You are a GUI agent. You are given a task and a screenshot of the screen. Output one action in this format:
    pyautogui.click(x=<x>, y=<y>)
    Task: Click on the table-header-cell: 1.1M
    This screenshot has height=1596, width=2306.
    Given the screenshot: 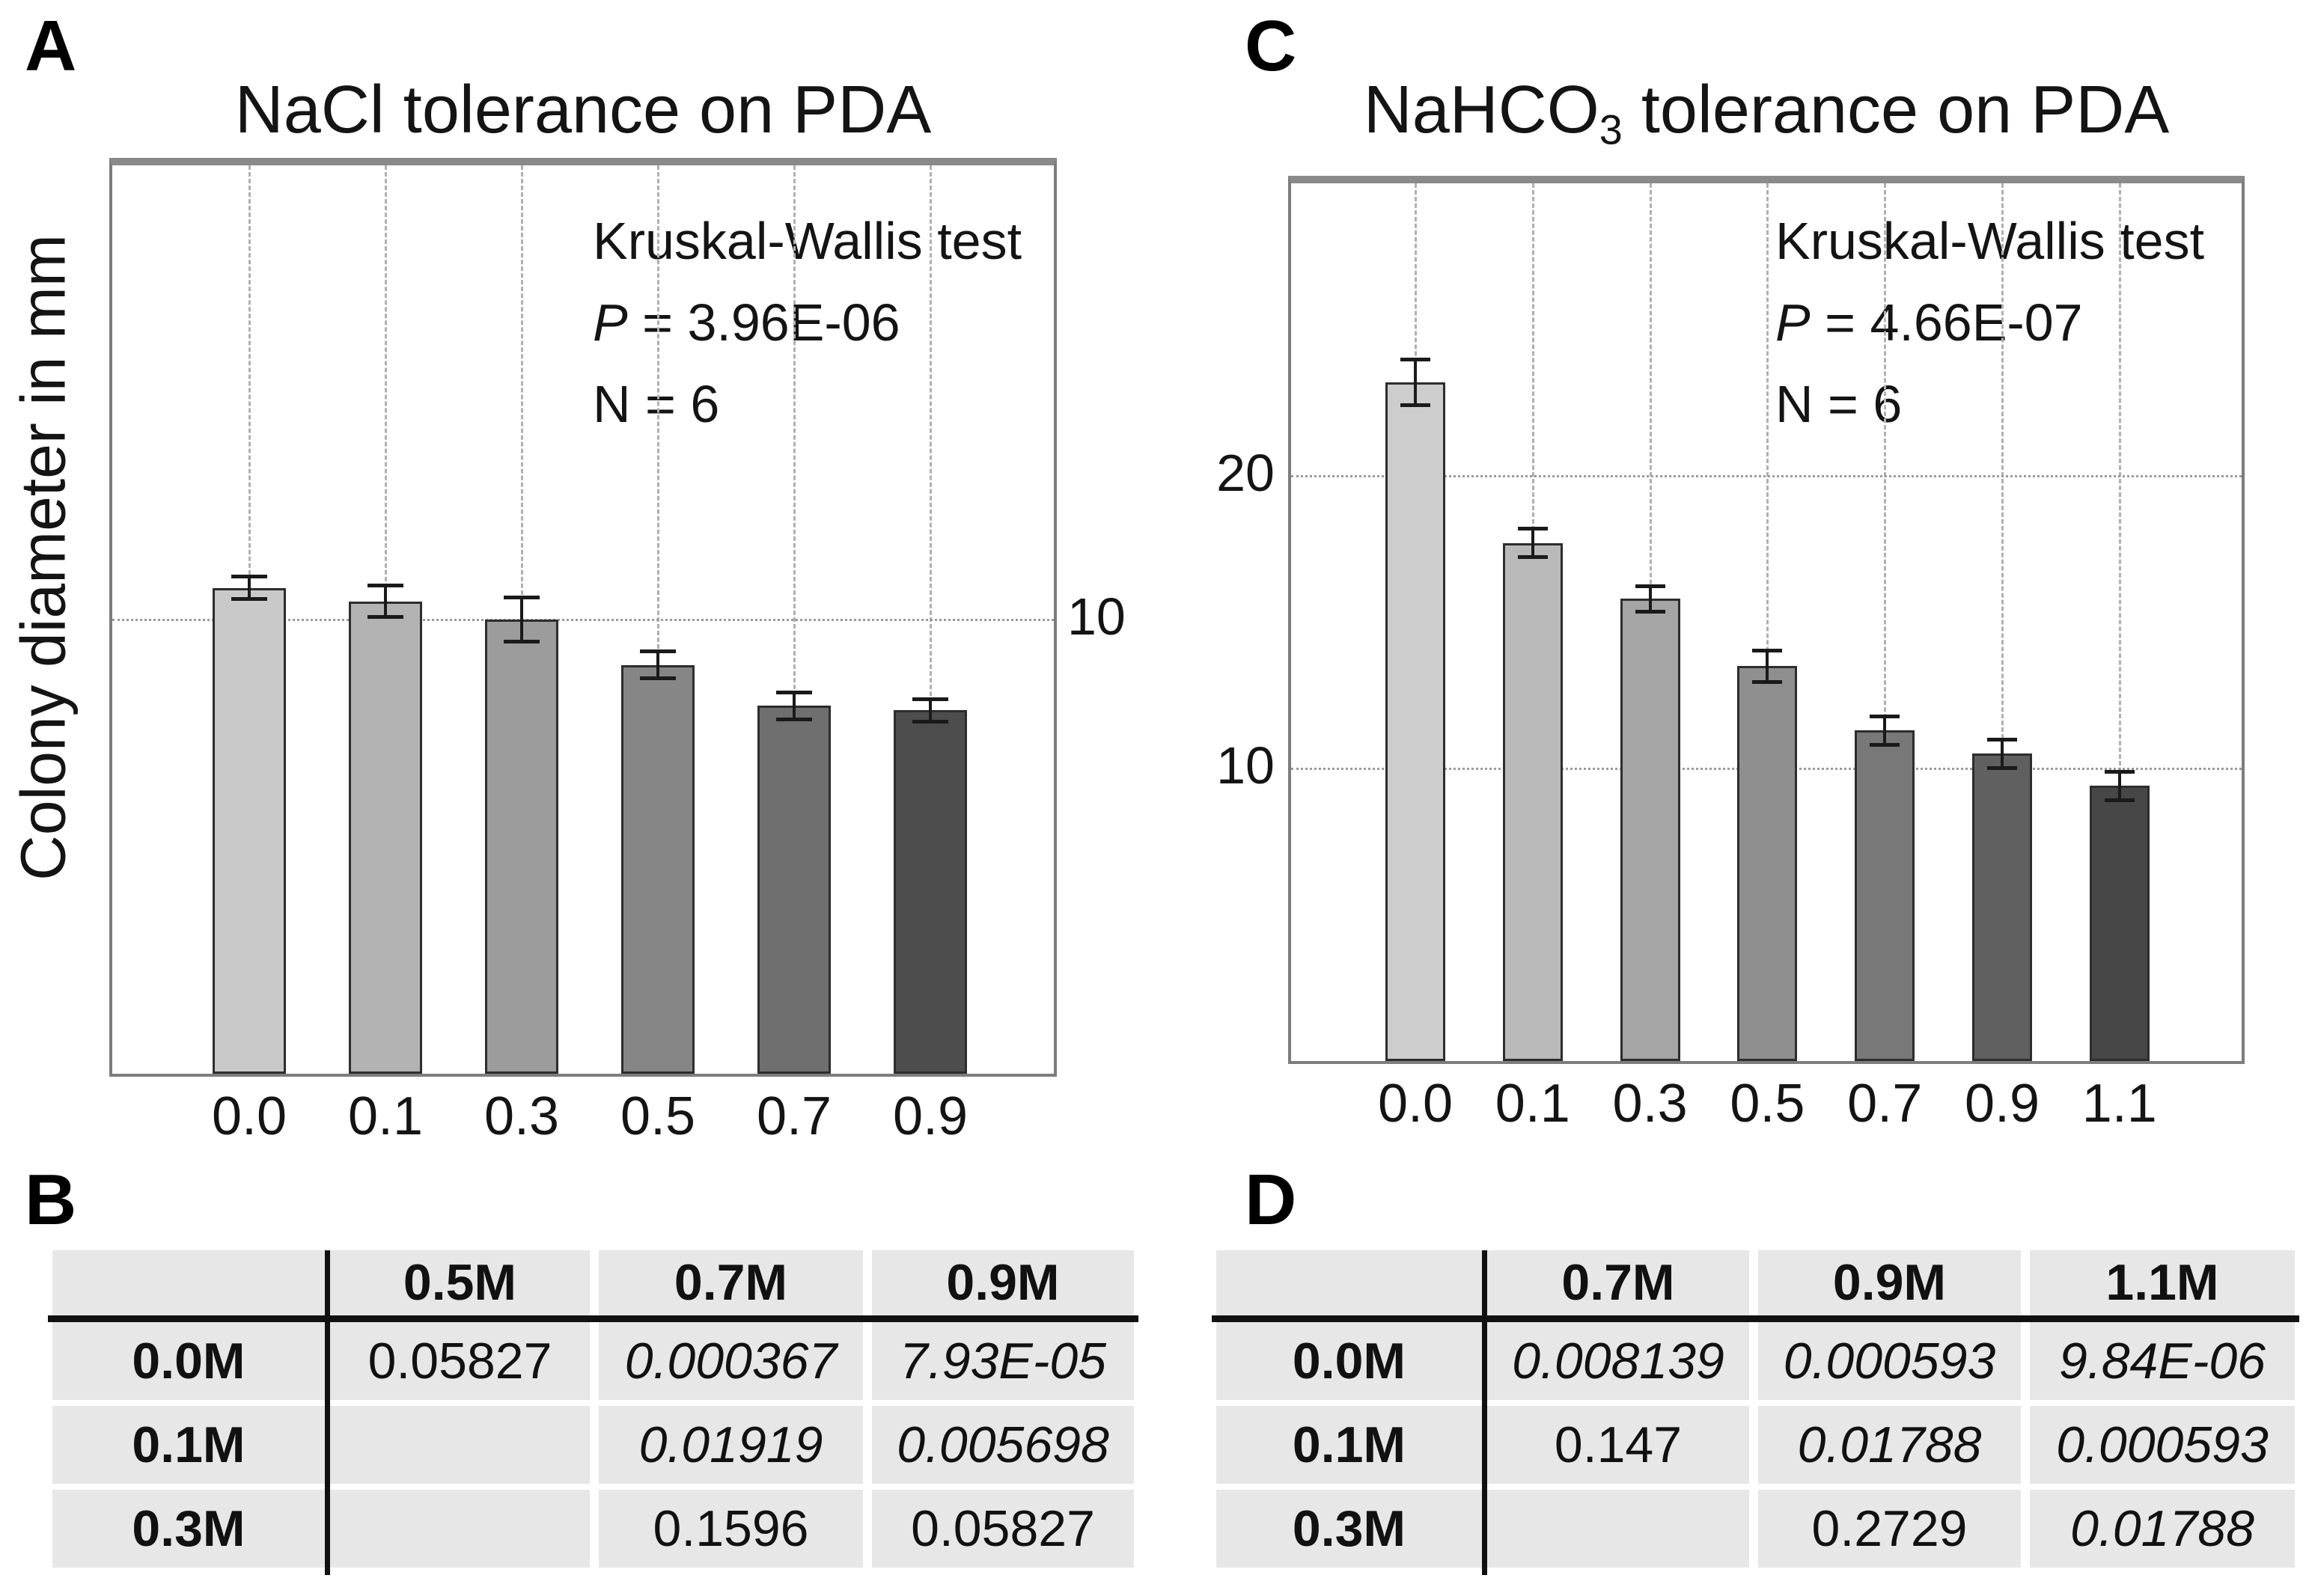 What is the action you would take?
    pyautogui.click(x=2162, y=1283)
    